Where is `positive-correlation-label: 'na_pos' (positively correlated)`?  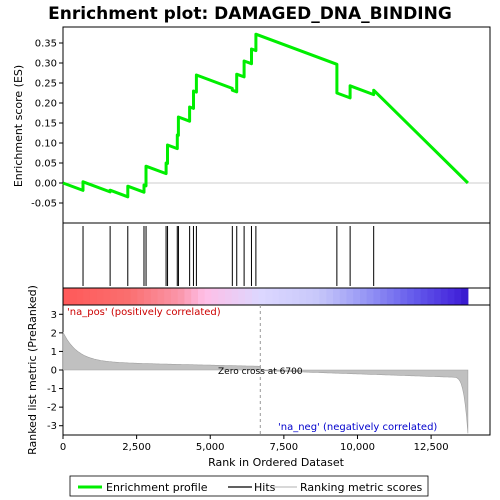 positive-correlation-label: 'na_pos' (positively correlated) is located at coordinates (144, 312).